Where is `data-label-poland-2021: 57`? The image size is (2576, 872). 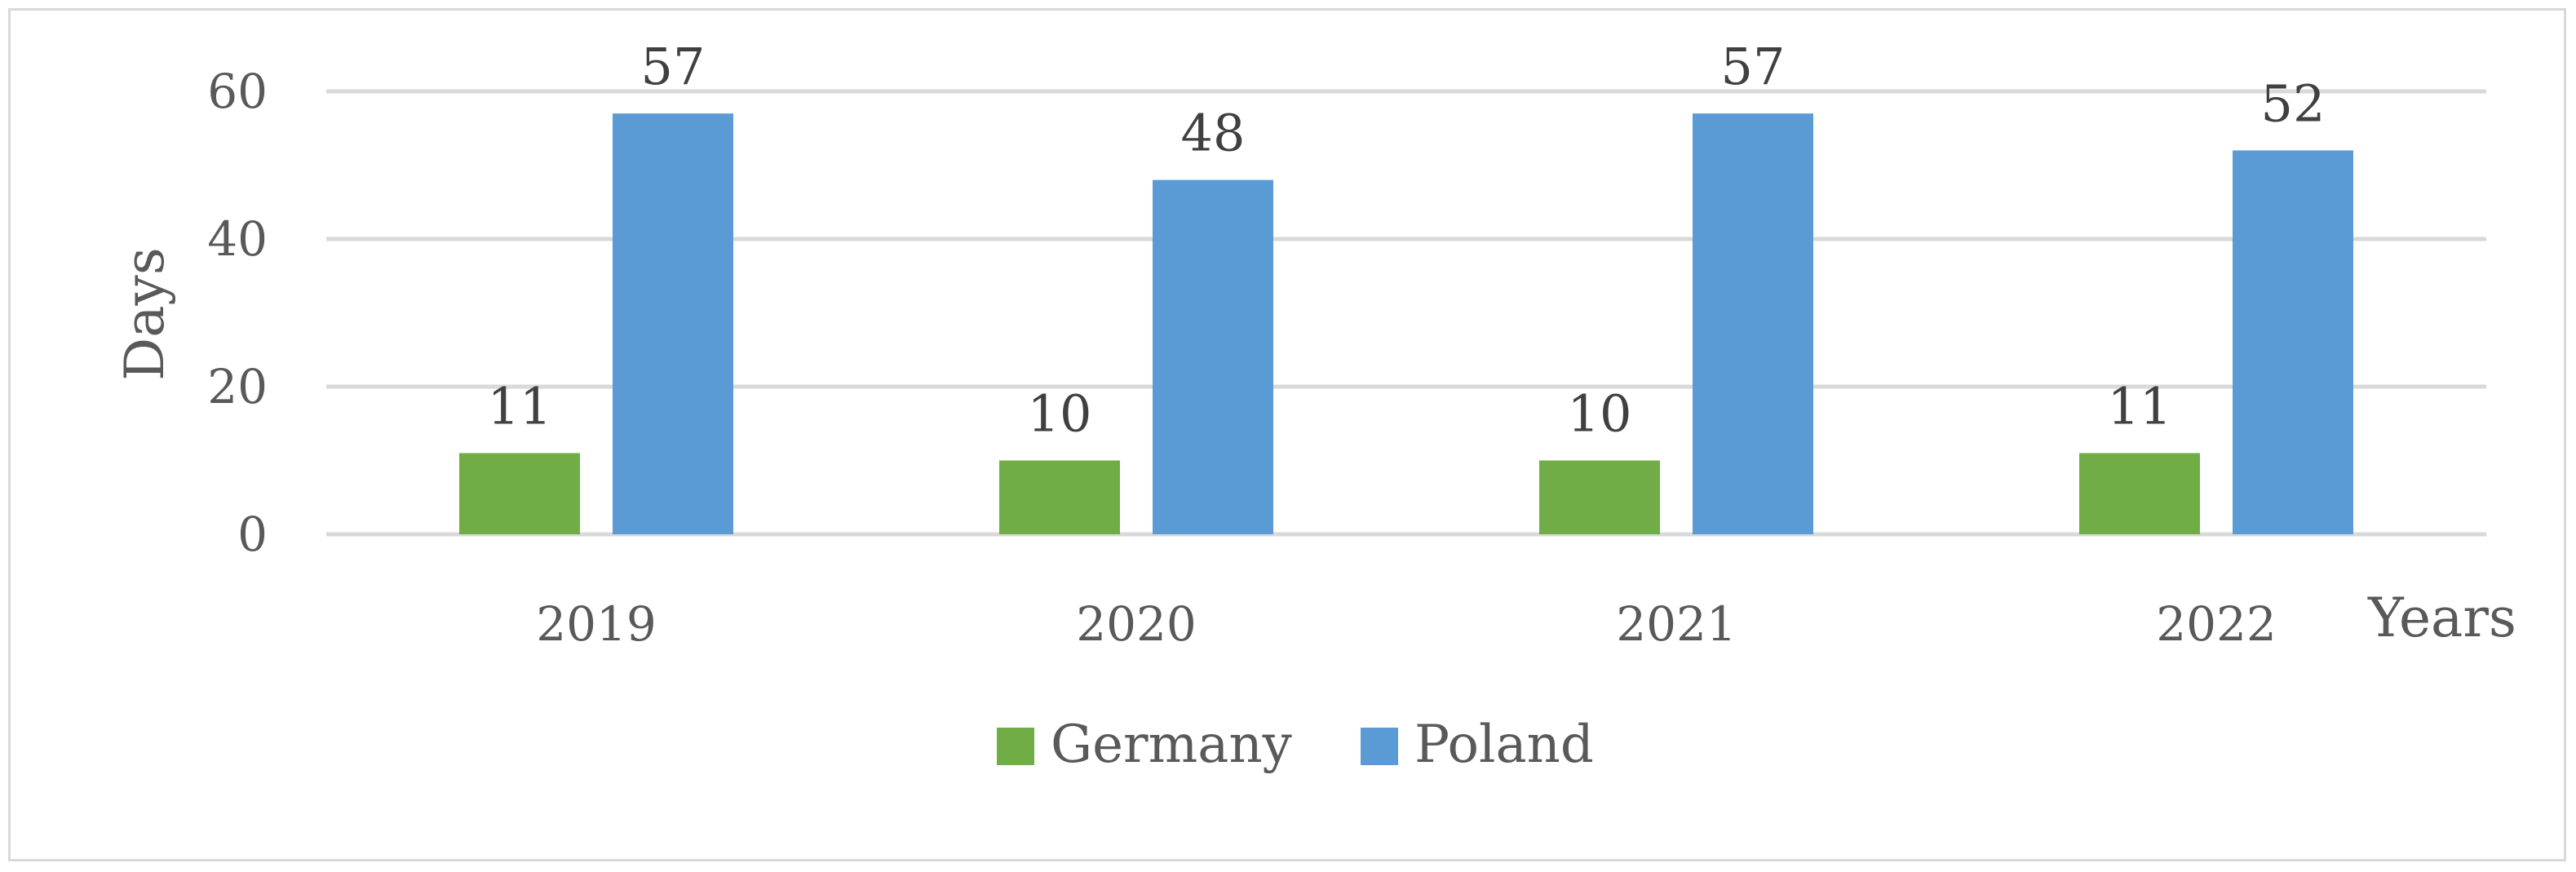
data-label-poland-2021: 57 is located at coordinates (1753, 66).